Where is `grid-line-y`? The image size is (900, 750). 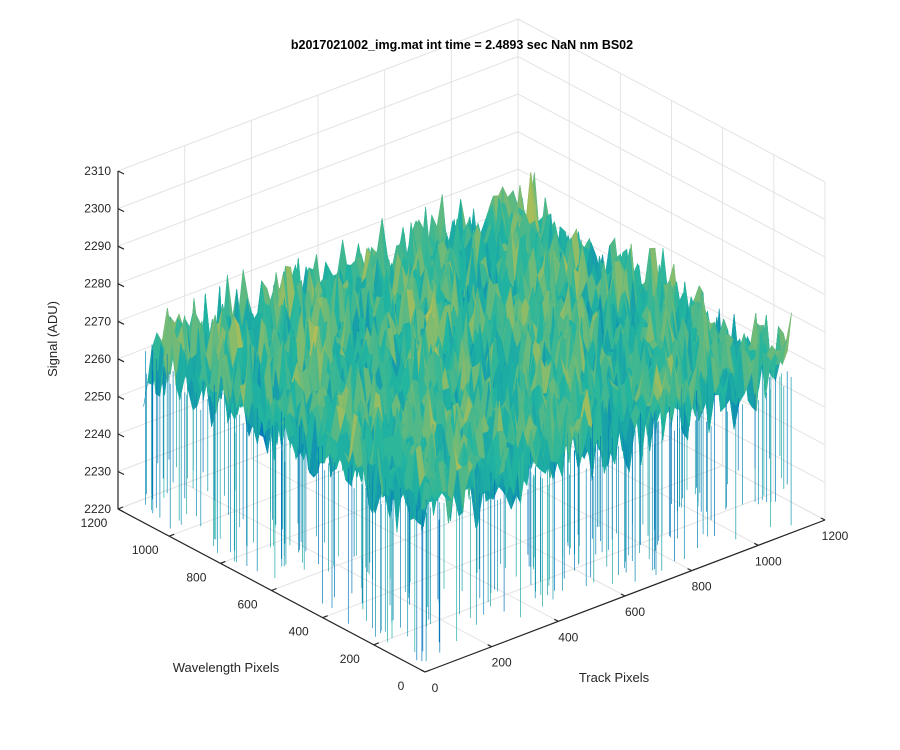
grid-line-y is located at coordinates (573, 569).